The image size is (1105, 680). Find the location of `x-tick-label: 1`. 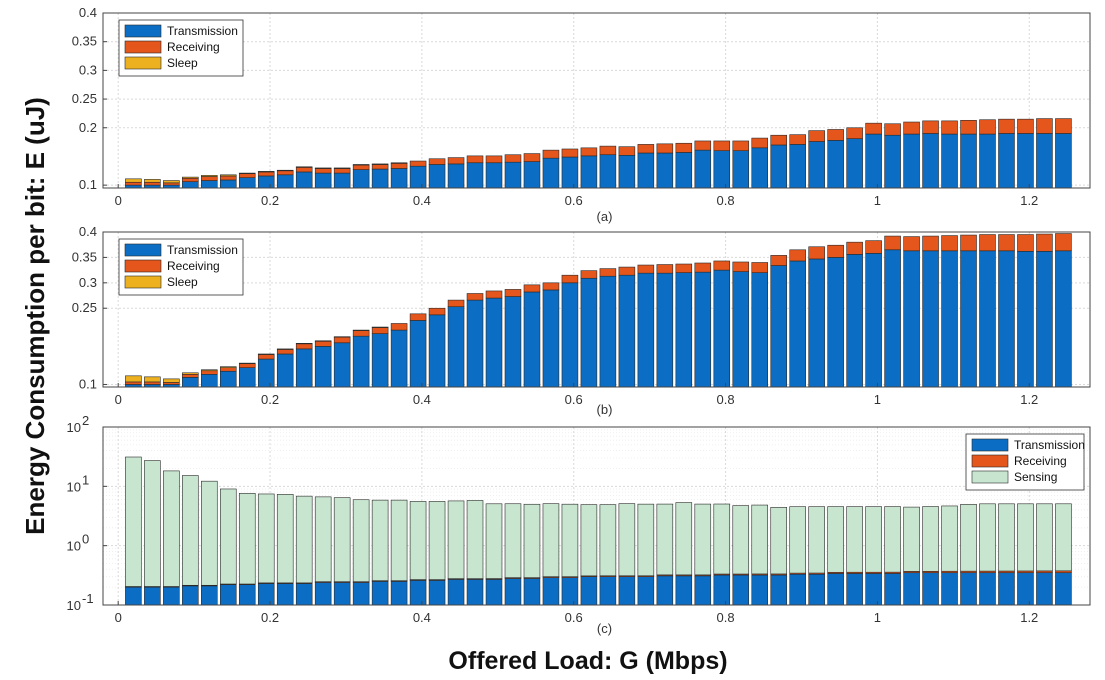

x-tick-label: 1 is located at coordinates (877, 399).